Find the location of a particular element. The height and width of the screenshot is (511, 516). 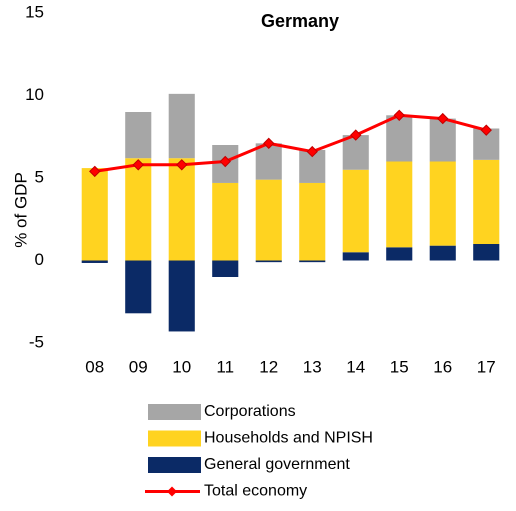

y-tick-label: -5 is located at coordinates (36, 341).